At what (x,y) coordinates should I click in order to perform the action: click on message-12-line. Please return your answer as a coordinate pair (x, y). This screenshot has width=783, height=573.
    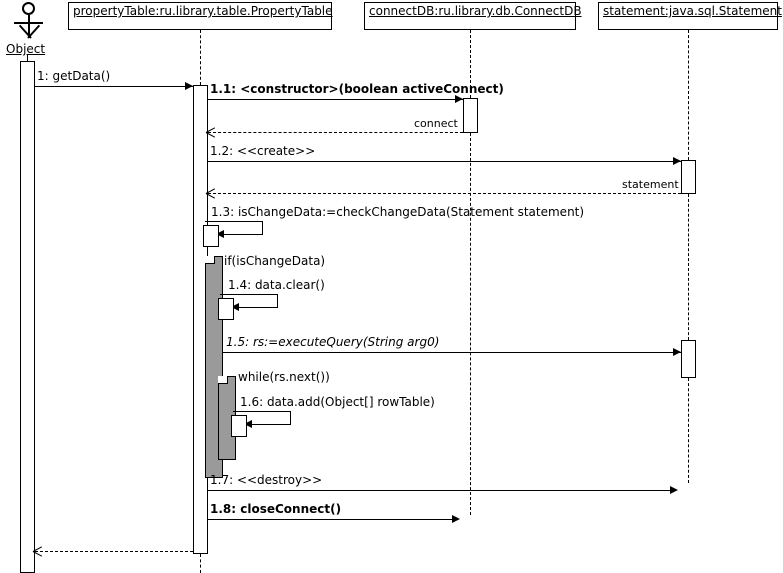
    Looking at the image, I should click on (444, 161).